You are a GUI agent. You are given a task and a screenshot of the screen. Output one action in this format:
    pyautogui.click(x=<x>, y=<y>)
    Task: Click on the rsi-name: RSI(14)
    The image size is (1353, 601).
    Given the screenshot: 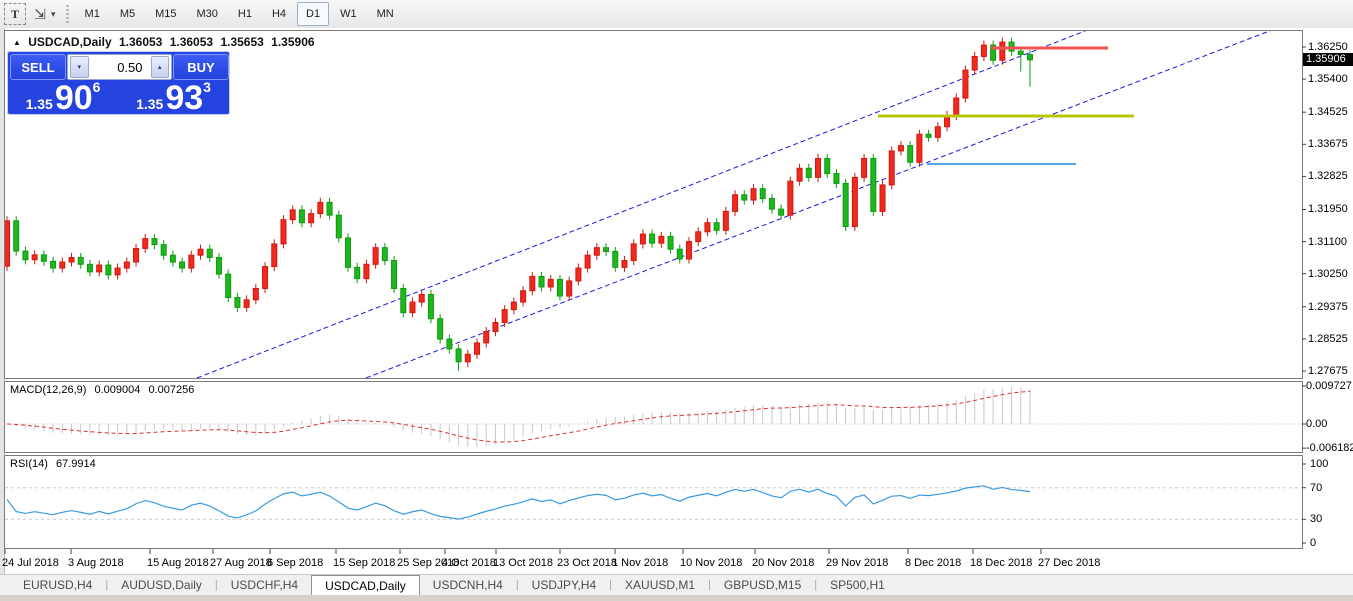 What is the action you would take?
    pyautogui.click(x=29, y=464)
    